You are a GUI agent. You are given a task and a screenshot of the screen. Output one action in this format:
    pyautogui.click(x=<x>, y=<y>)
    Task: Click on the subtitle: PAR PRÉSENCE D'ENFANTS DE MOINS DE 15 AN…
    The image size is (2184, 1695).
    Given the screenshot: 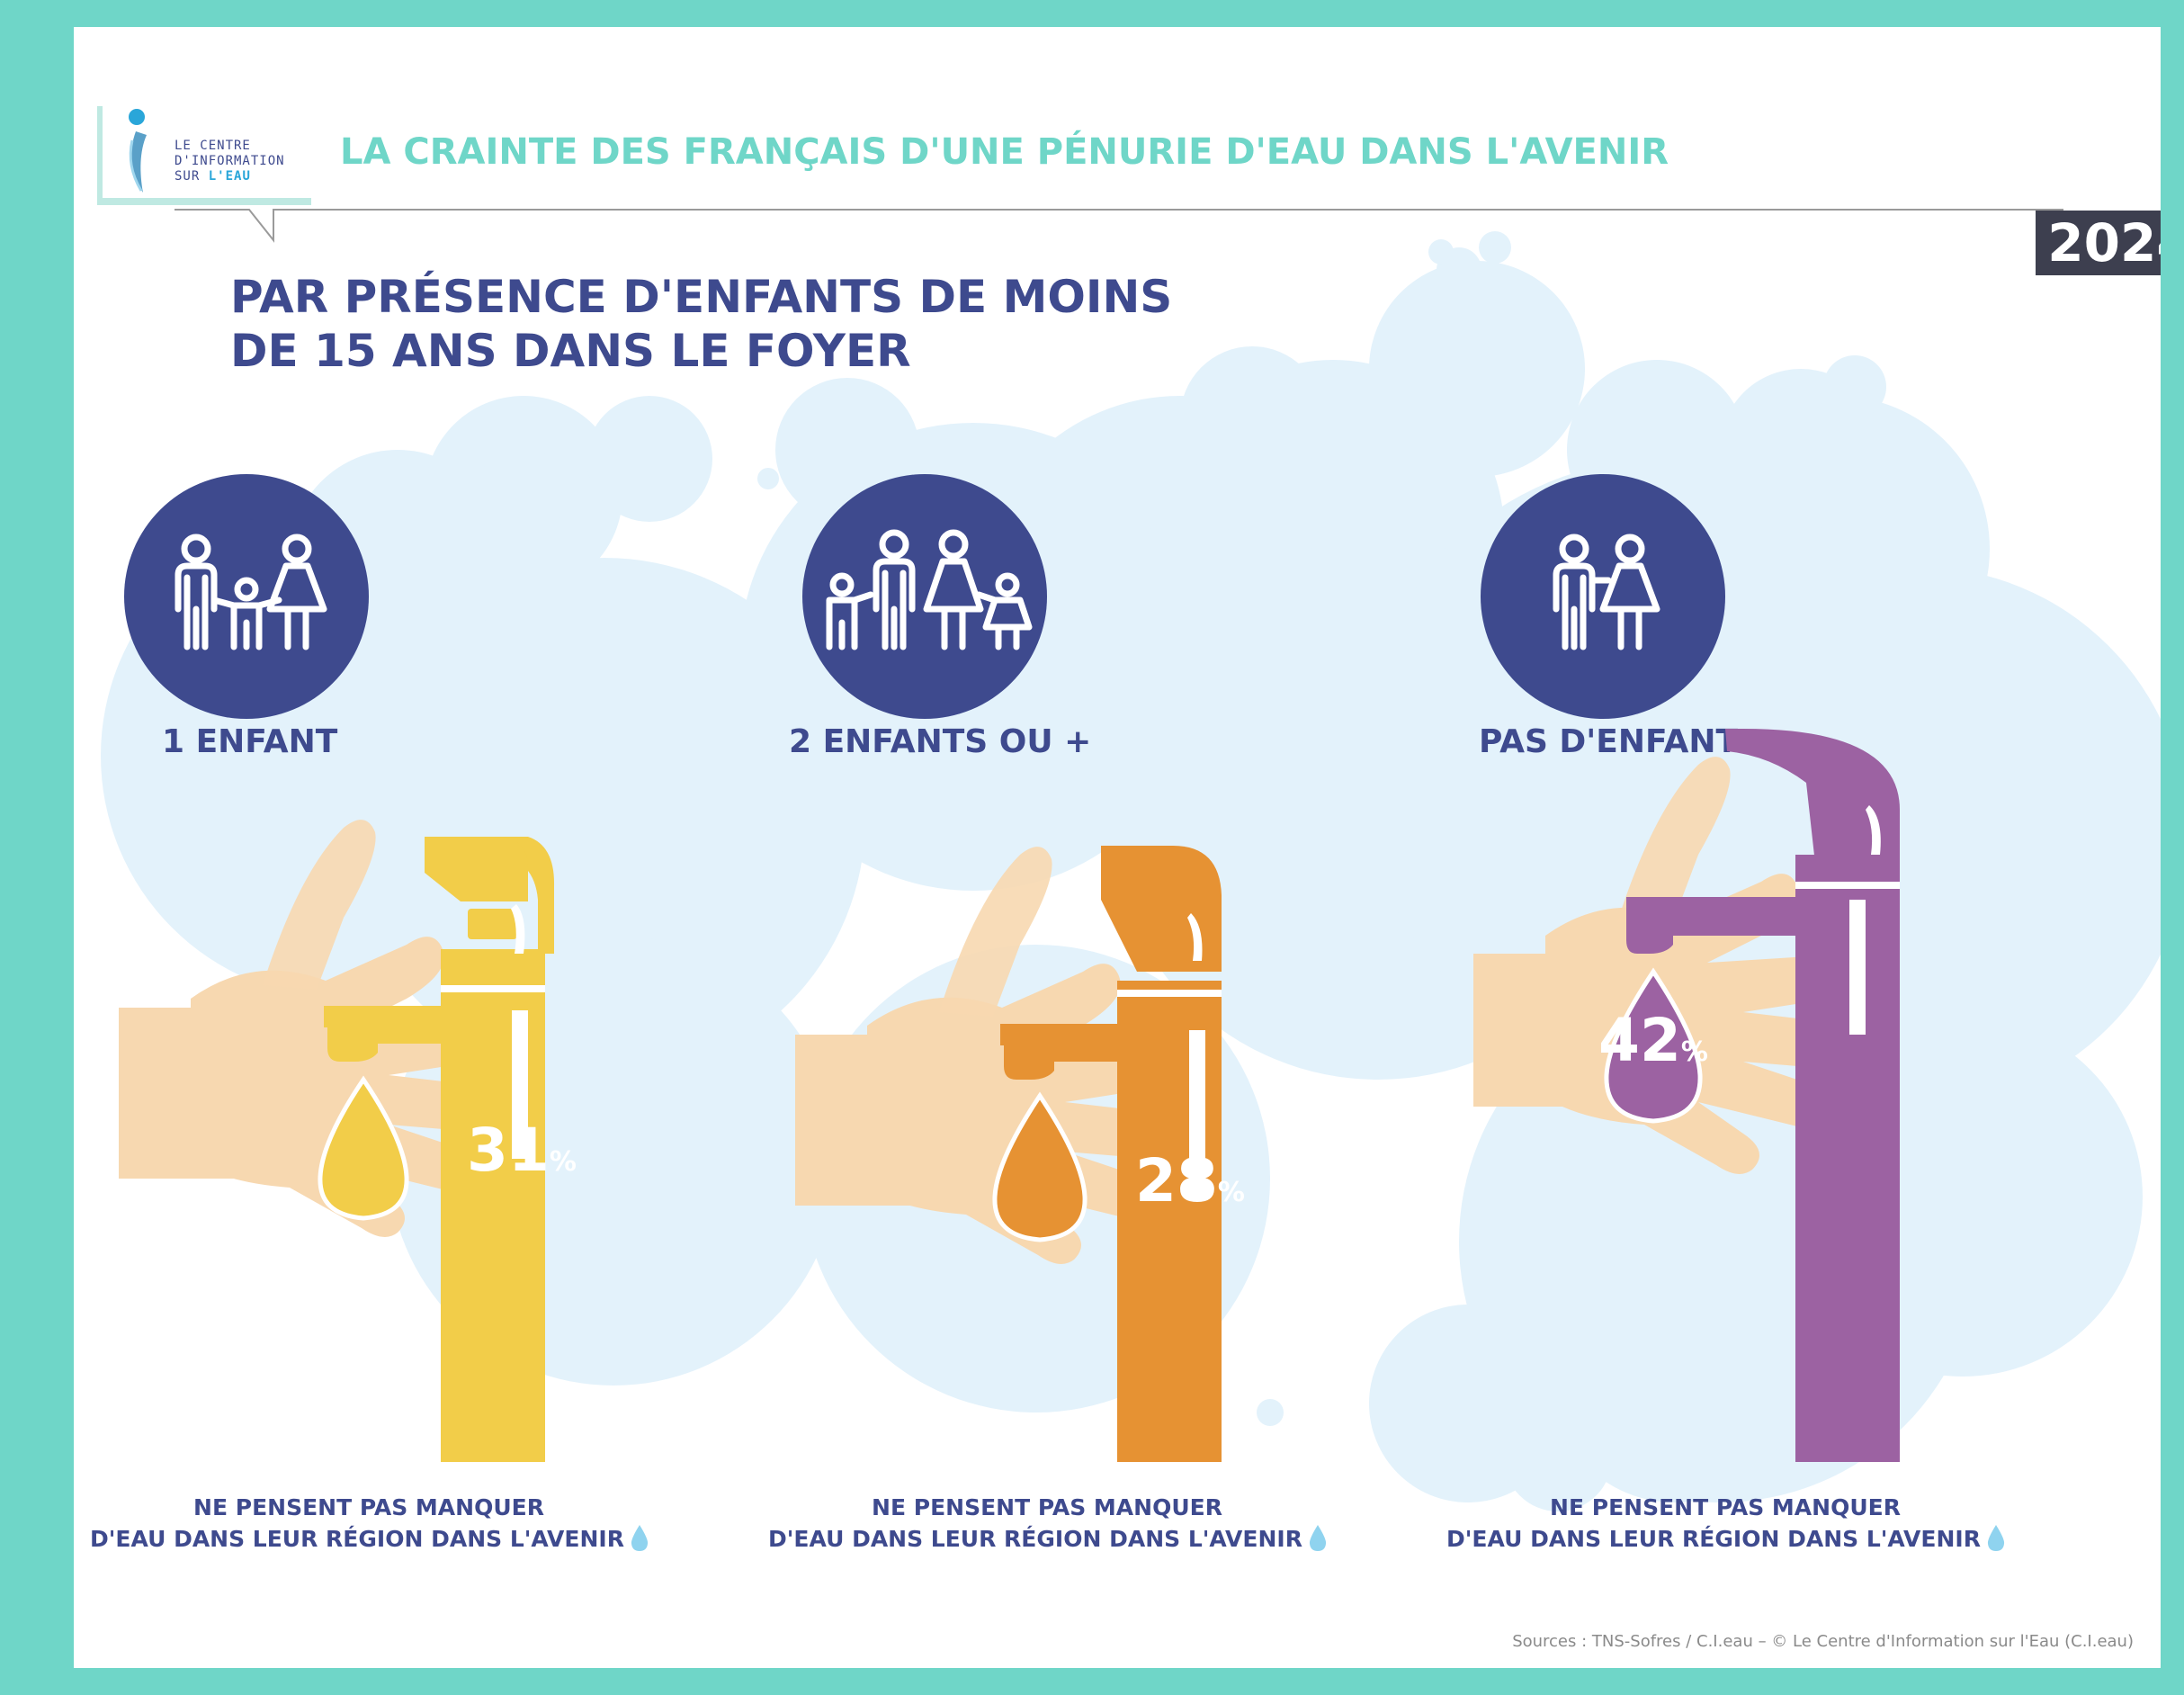 What is the action you would take?
    pyautogui.click(x=702, y=324)
    